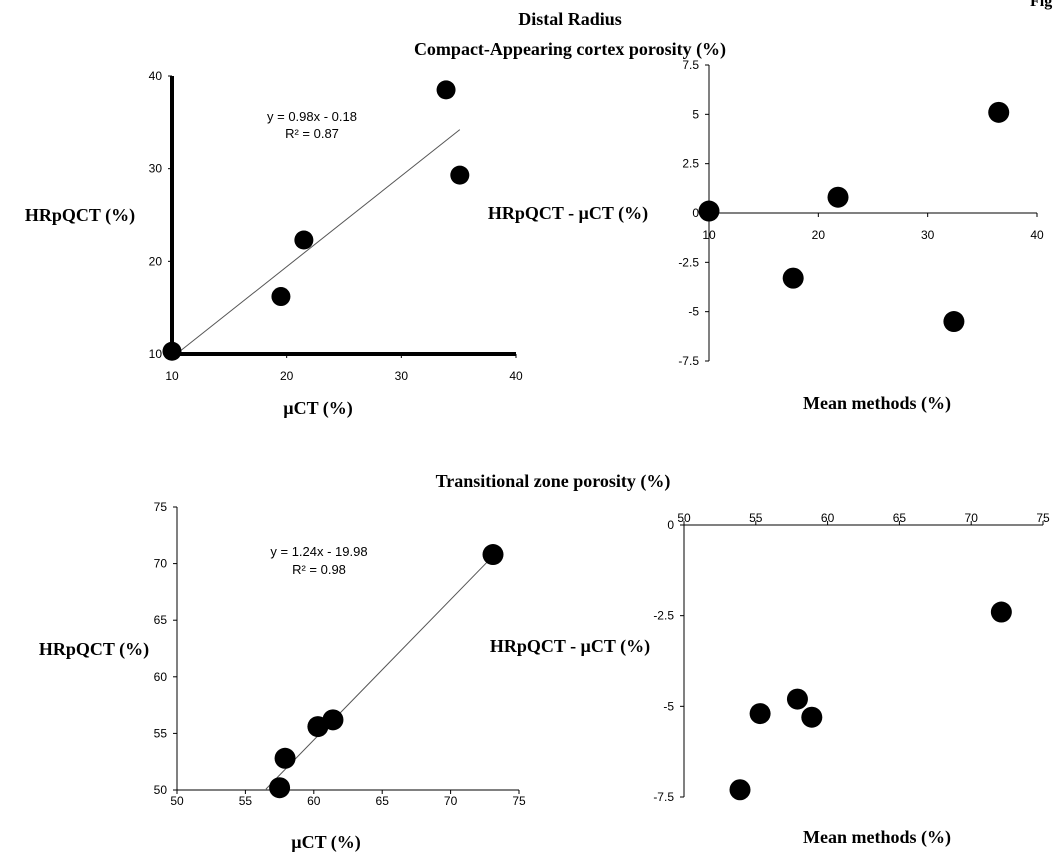  What do you see at coordinates (695, 114) in the screenshot?
I see `y-tick-label: 5` at bounding box center [695, 114].